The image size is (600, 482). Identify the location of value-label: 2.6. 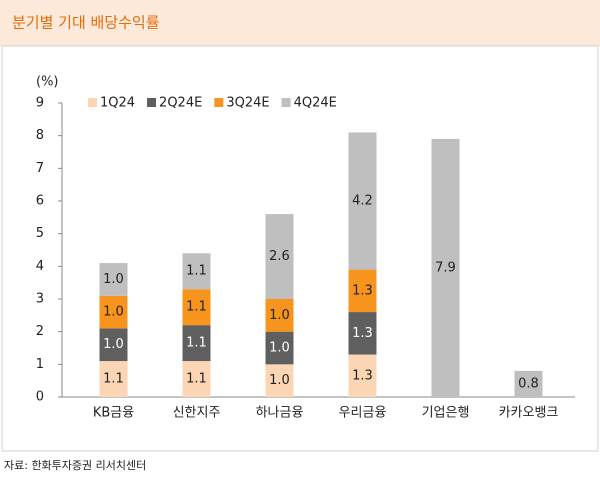
(279, 256).